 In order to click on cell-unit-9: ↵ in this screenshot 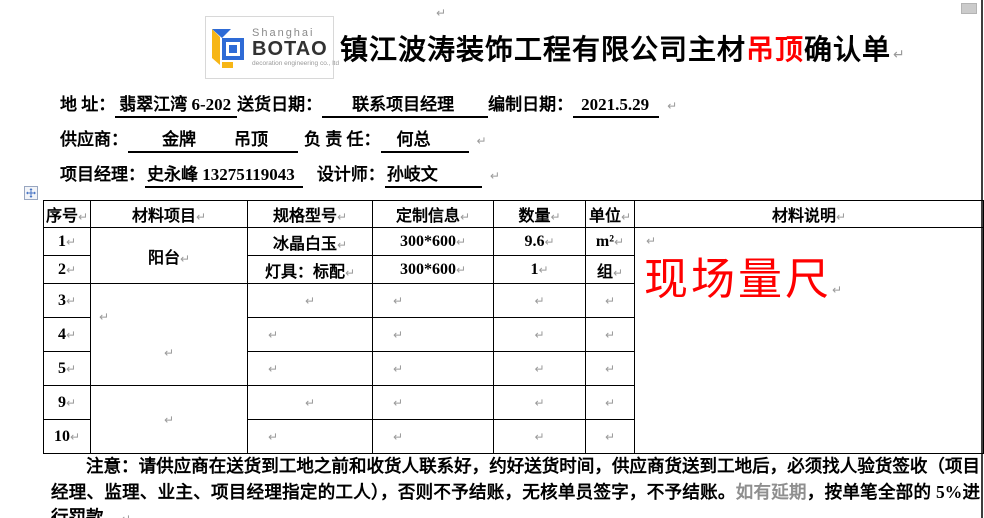, I will do `click(610, 402)`.